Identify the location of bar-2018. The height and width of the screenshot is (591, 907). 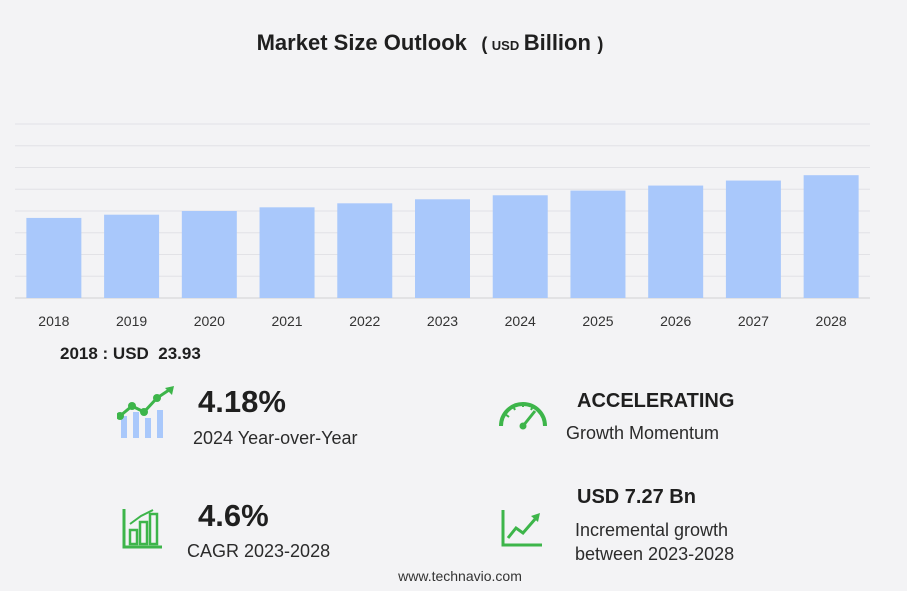
(54, 257).